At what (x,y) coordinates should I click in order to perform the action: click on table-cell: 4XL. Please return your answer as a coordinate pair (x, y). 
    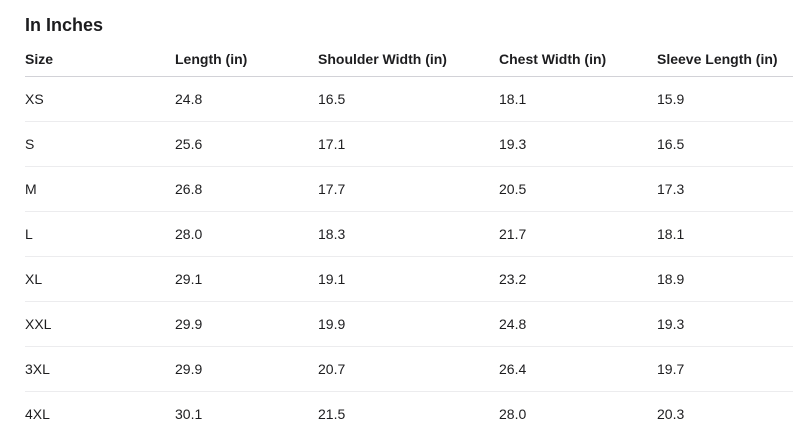
    Looking at the image, I should click on (37, 414).